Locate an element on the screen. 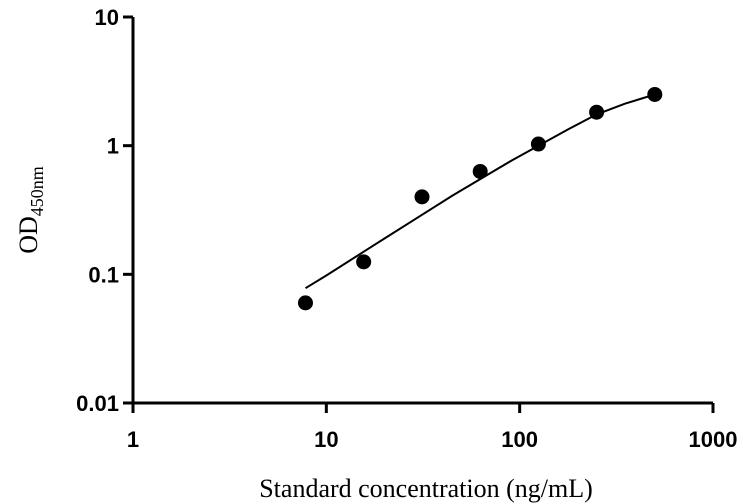 The height and width of the screenshot is (504, 743). y-tick-label-0: 0.01 is located at coordinates (97, 403).